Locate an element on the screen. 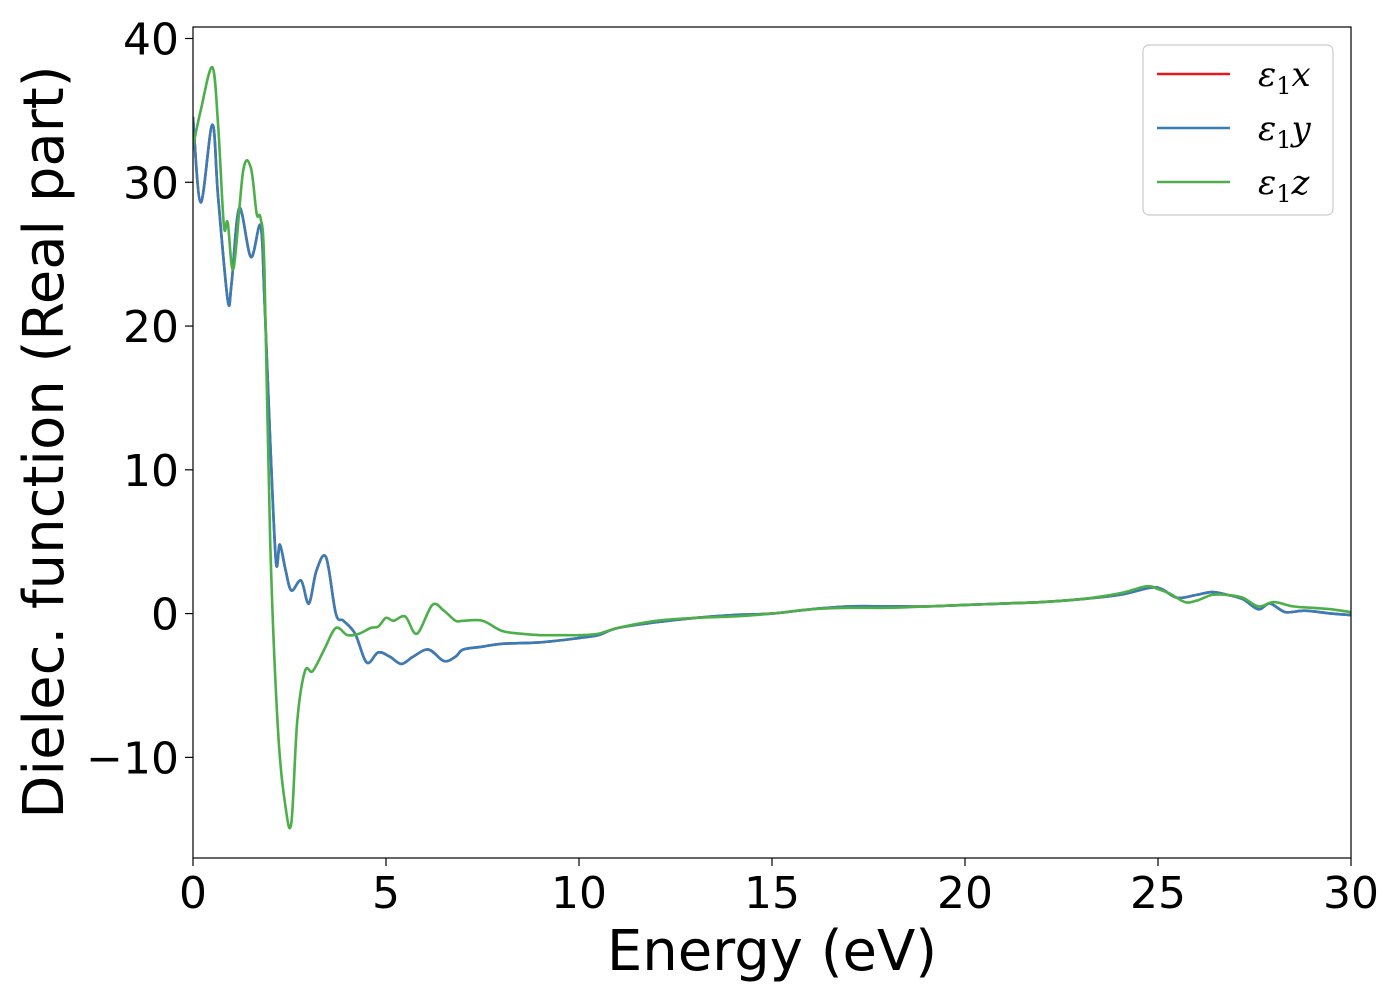 The width and height of the screenshot is (1400, 1000). legend-label-x: ε1x is located at coordinates (1284, 77).